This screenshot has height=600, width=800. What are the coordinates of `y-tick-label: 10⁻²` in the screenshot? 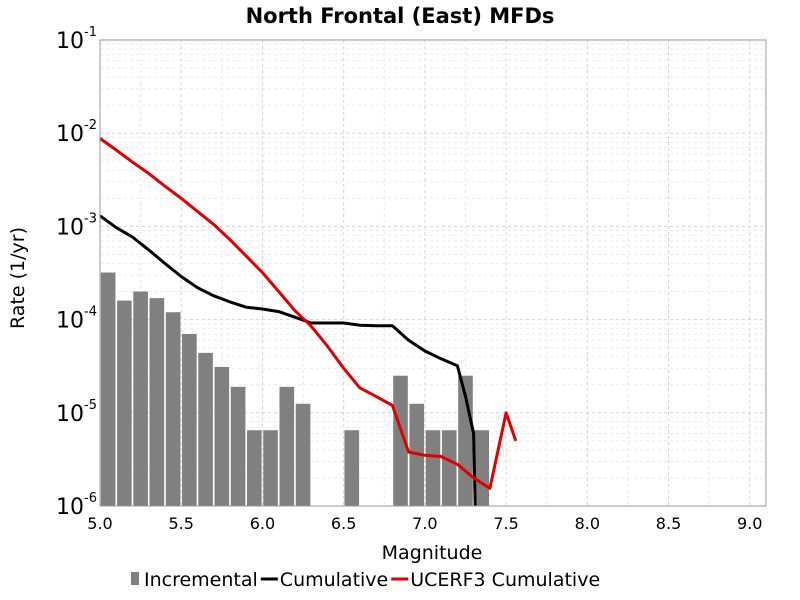 It's located at (76, 132).